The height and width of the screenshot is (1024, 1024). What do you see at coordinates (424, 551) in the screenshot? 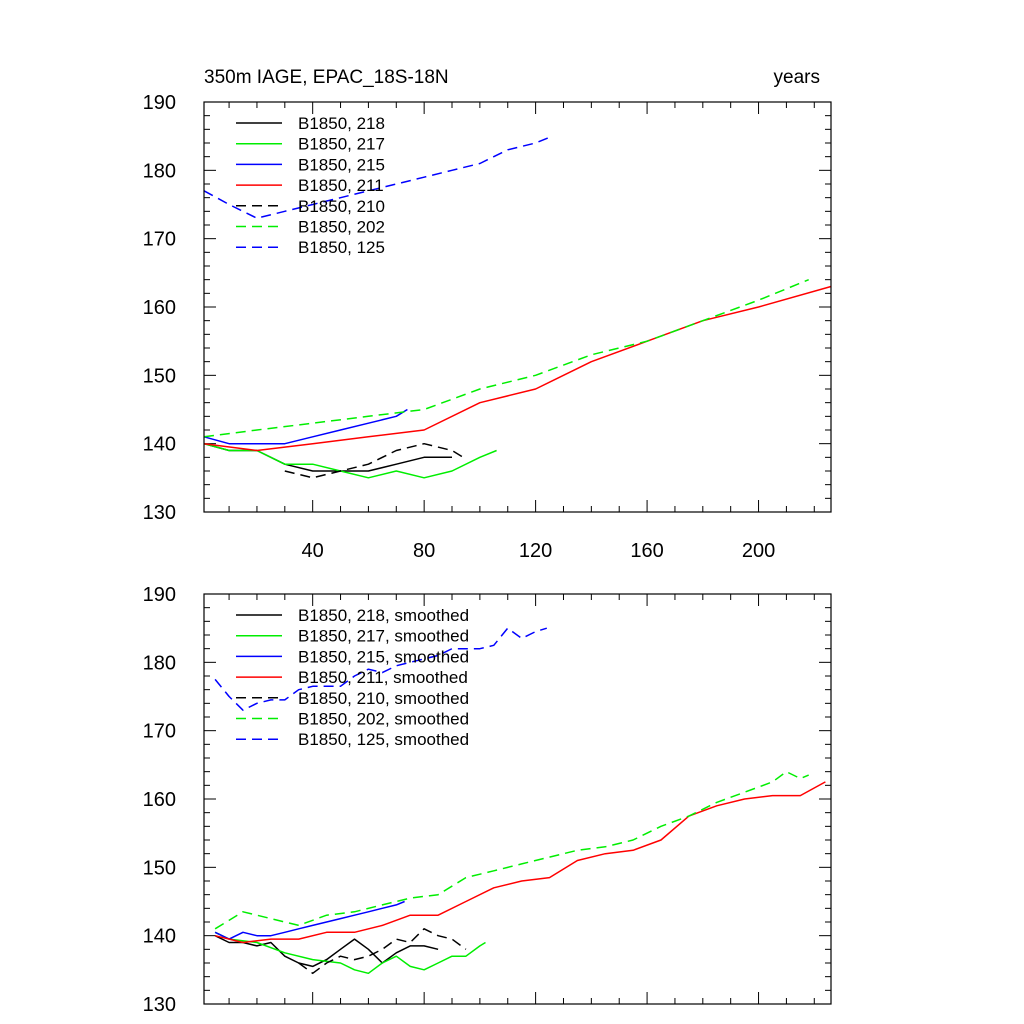
I see `x-tick-label: 80` at bounding box center [424, 551].